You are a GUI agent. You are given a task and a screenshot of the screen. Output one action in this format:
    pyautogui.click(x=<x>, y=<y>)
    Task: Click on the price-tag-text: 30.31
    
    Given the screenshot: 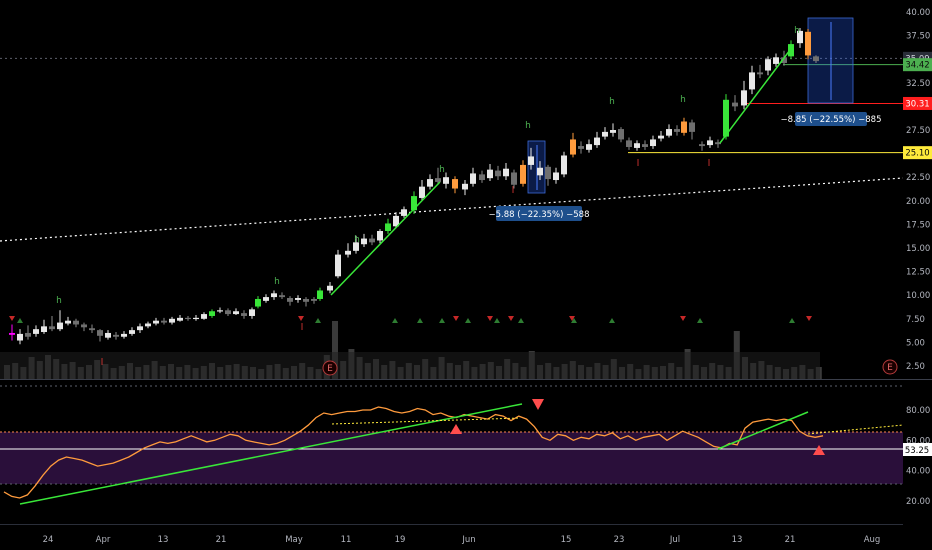 What is the action you would take?
    pyautogui.click(x=917, y=104)
    